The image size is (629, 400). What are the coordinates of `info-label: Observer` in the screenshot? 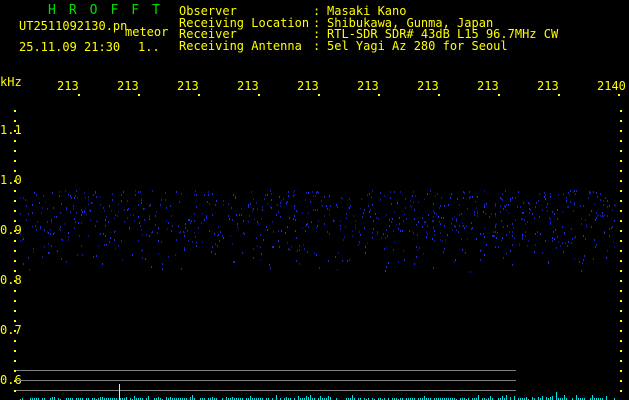 It's located at (208, 11).